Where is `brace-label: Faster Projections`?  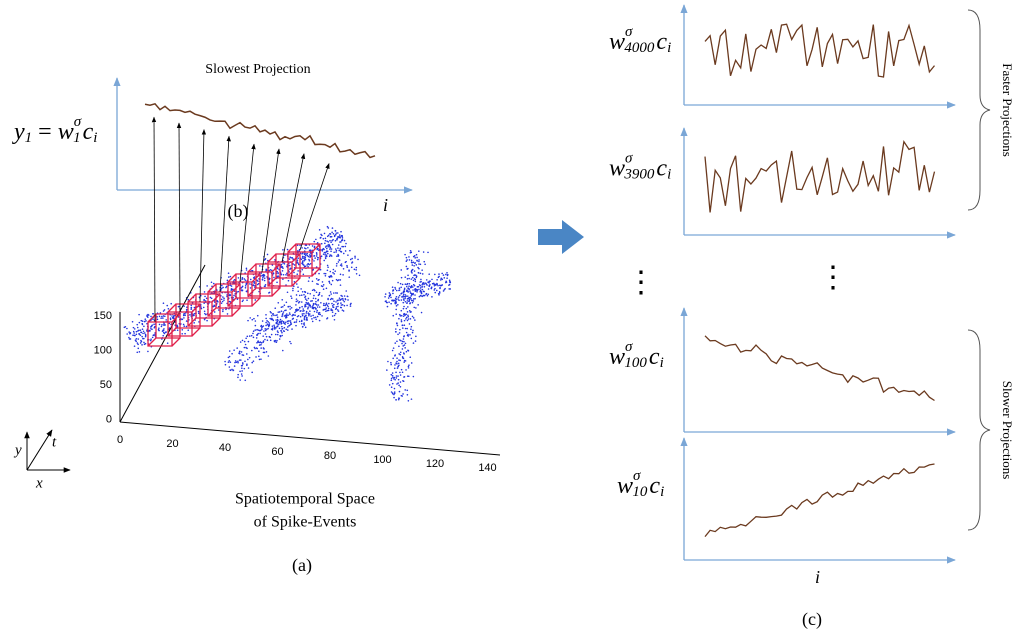
brace-label: Faster Projections is located at coordinates (1007, 110).